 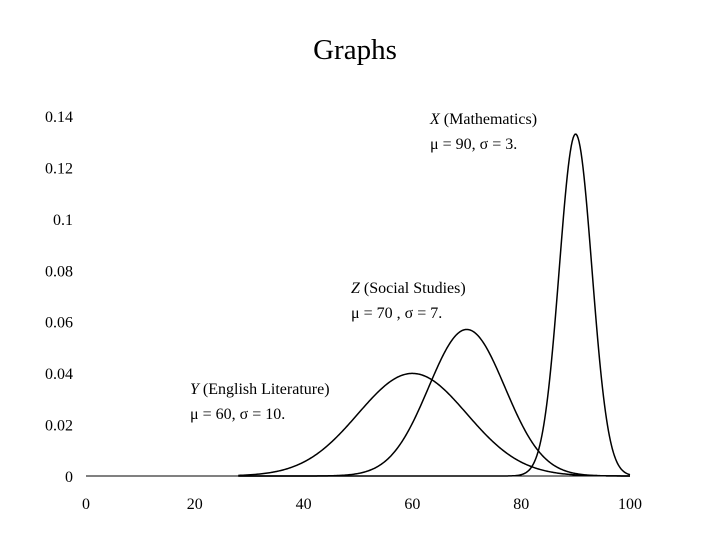 What do you see at coordinates (521, 504) in the screenshot?
I see `x-tick-label: 80` at bounding box center [521, 504].